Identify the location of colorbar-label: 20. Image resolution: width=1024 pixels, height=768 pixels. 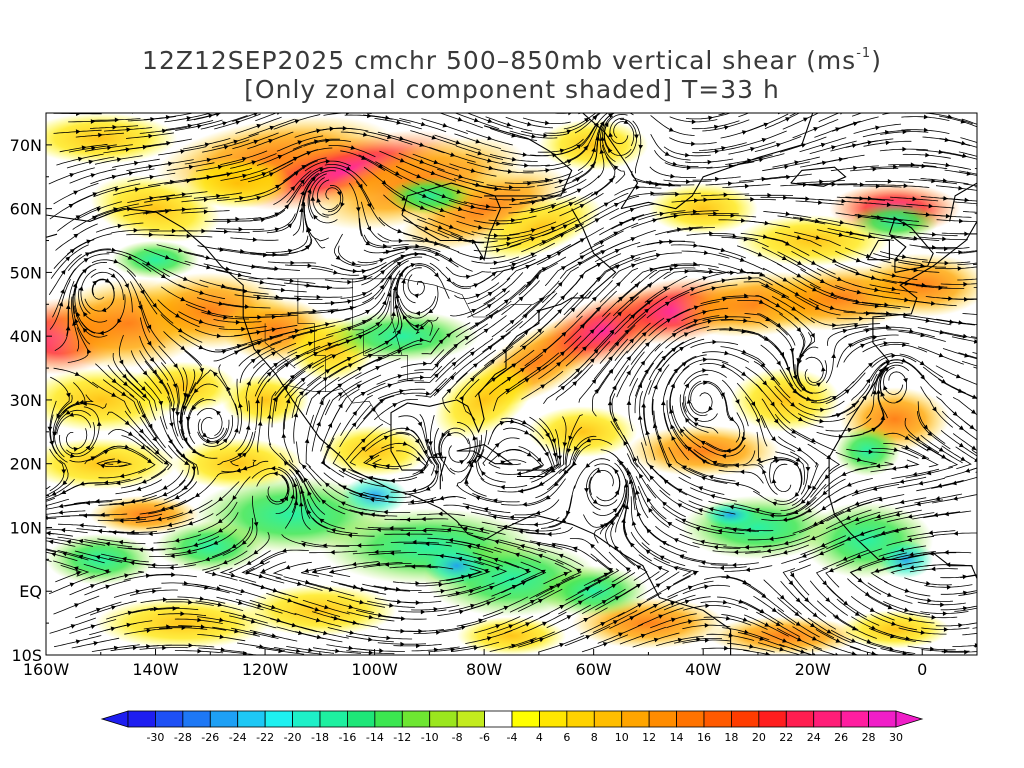
(759, 737).